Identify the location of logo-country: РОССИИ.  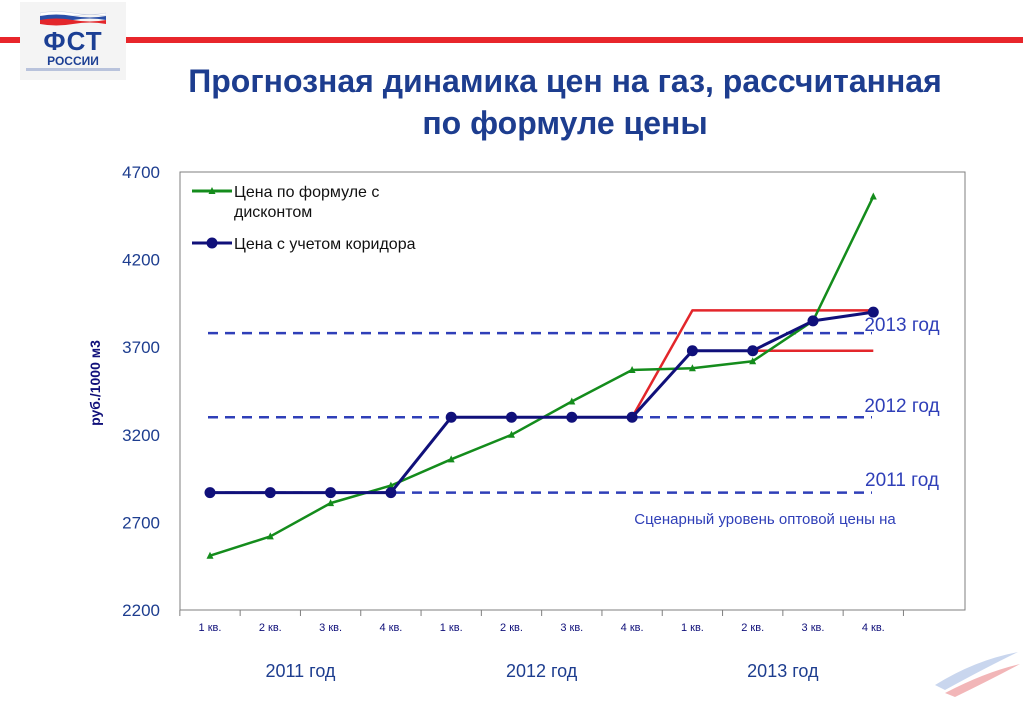
(73, 61).